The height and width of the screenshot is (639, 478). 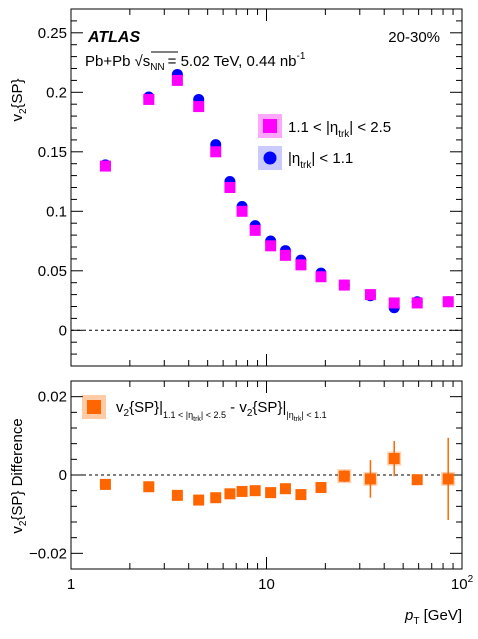 I want to click on diff-a-sub3: | < 2.5, so click(x=213, y=415).